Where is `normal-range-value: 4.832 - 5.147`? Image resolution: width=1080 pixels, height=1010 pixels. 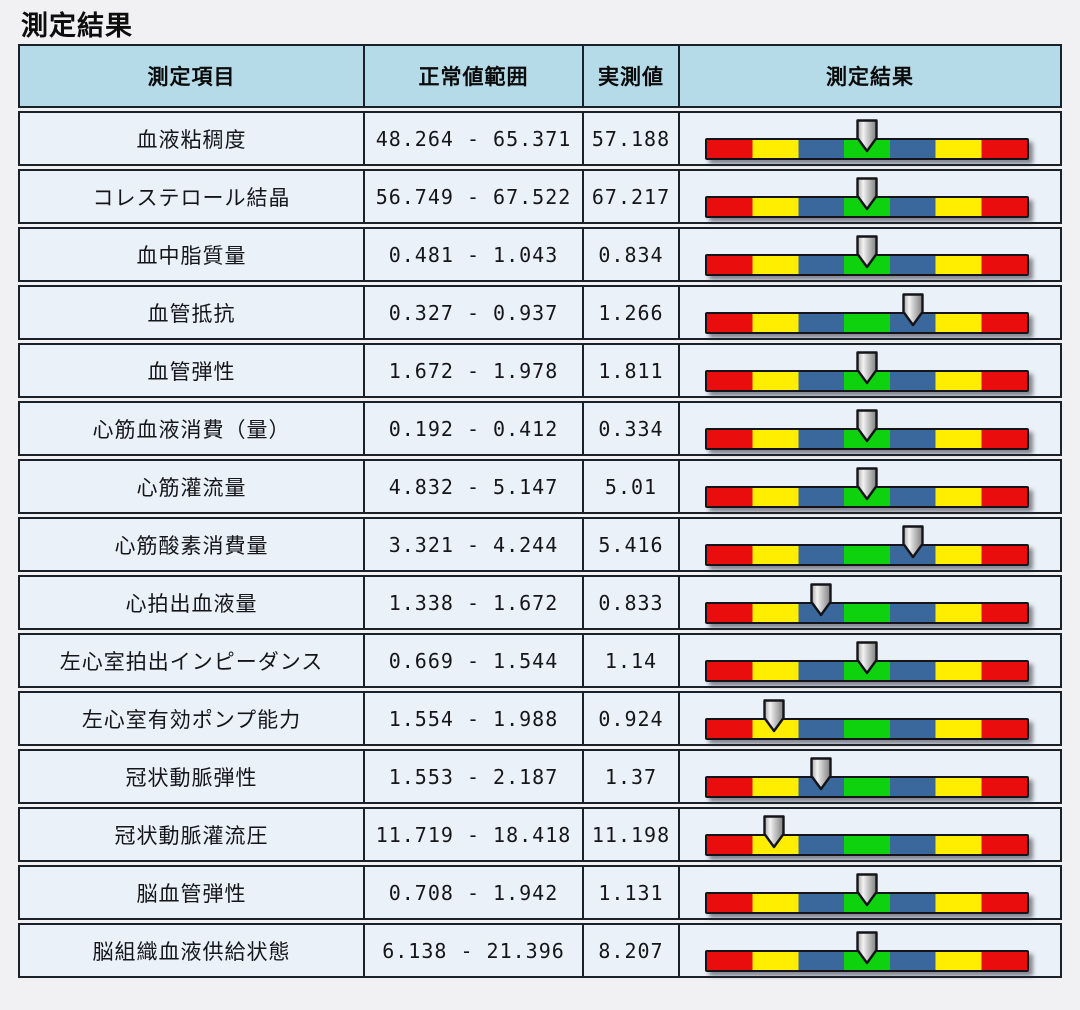 normal-range-value: 4.832 - 5.147 is located at coordinates (473, 486).